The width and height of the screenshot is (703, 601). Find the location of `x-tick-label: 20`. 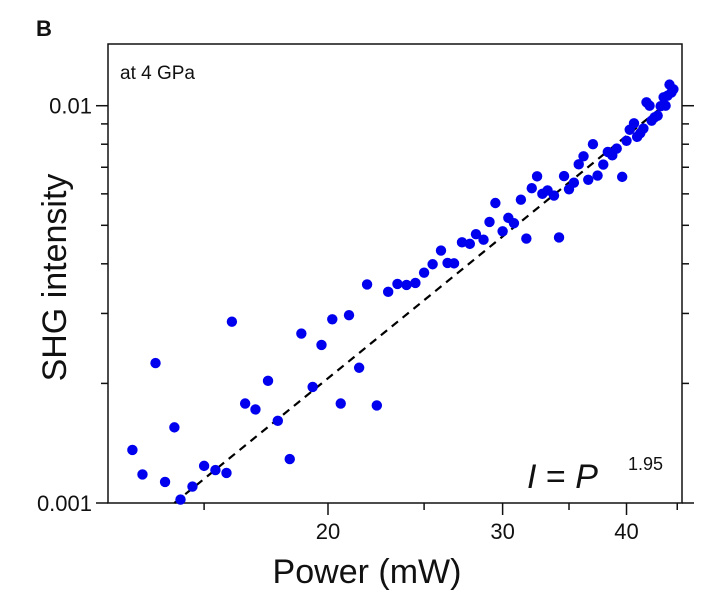

x-tick-label: 20 is located at coordinates (328, 531).